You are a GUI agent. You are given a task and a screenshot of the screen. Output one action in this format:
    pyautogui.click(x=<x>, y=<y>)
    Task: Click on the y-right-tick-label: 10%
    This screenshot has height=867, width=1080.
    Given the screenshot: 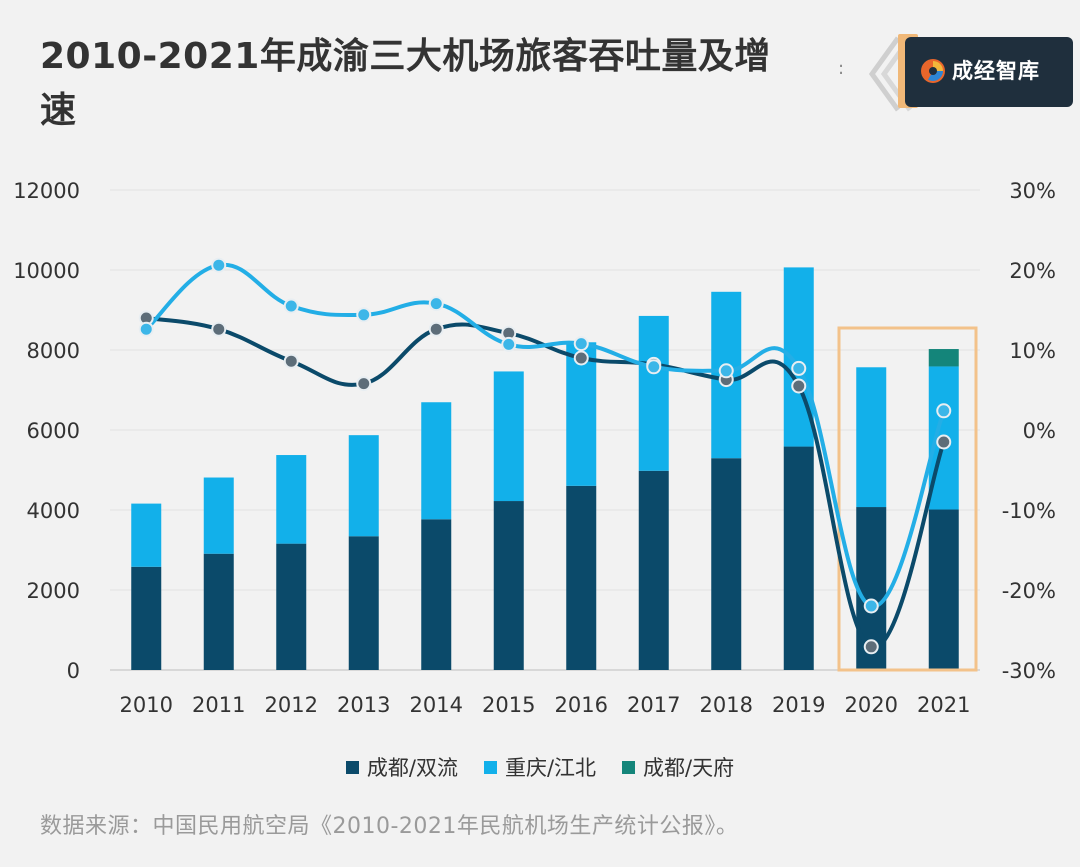 What is the action you would take?
    pyautogui.click(x=1032, y=351)
    